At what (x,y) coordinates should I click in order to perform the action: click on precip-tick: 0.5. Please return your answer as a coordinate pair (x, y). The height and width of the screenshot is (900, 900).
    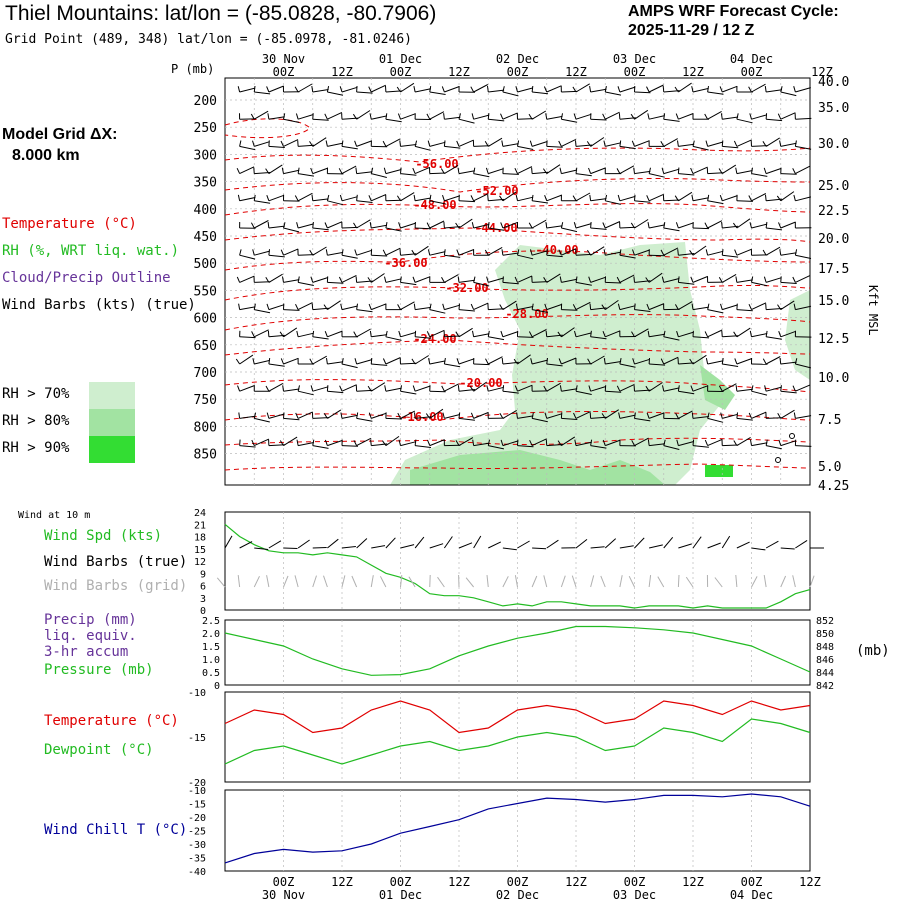
    Looking at the image, I should click on (211, 673).